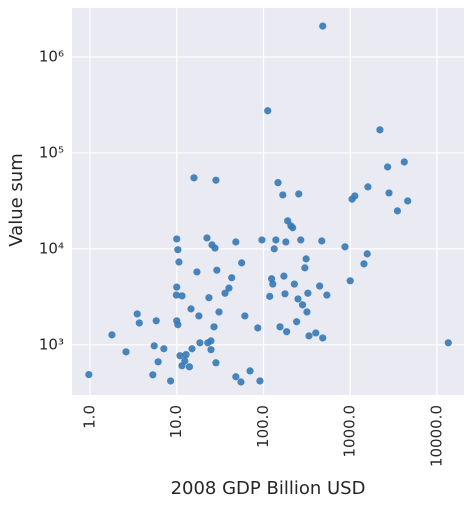 The width and height of the screenshot is (474, 505). Describe the element at coordinates (436, 436) in the screenshot. I see `x-tick-label: 10000.0` at that location.